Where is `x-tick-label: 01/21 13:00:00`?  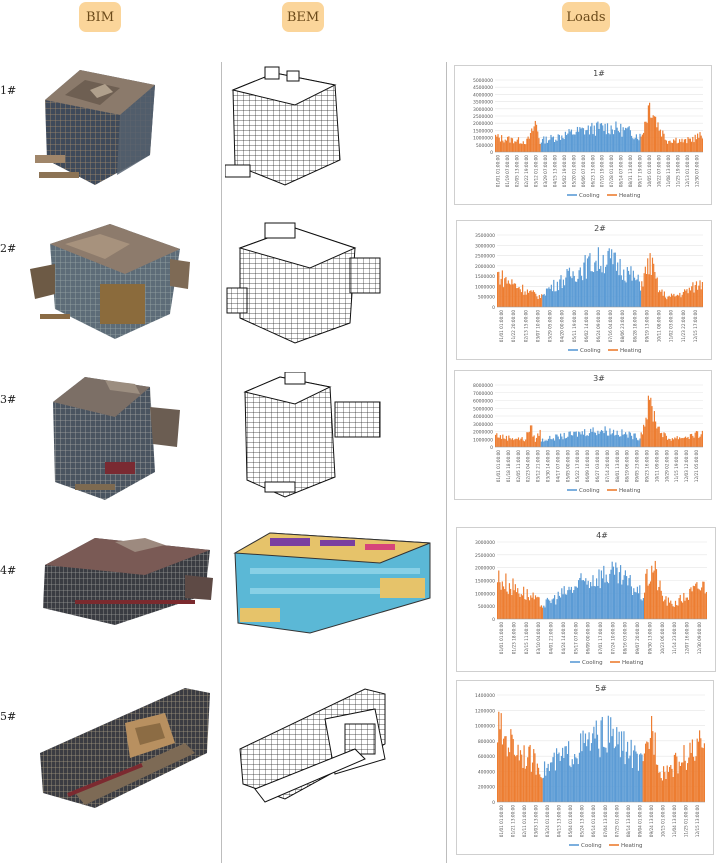 x-tick-label: 01/21 13:00:00 is located at coordinates (512, 821).